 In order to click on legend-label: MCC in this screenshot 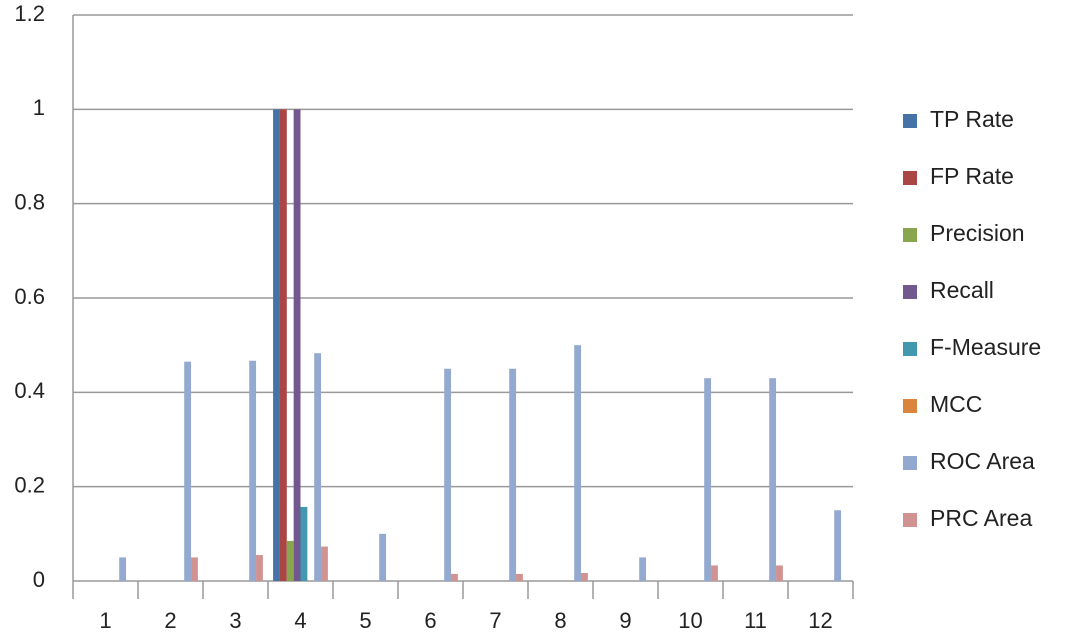, I will do `click(956, 404)`.